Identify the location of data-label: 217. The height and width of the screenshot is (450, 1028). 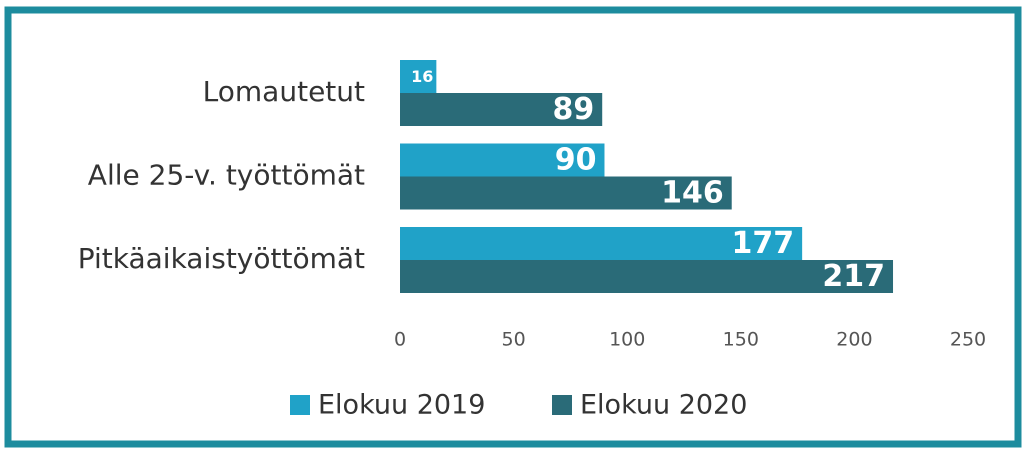
(853, 276).